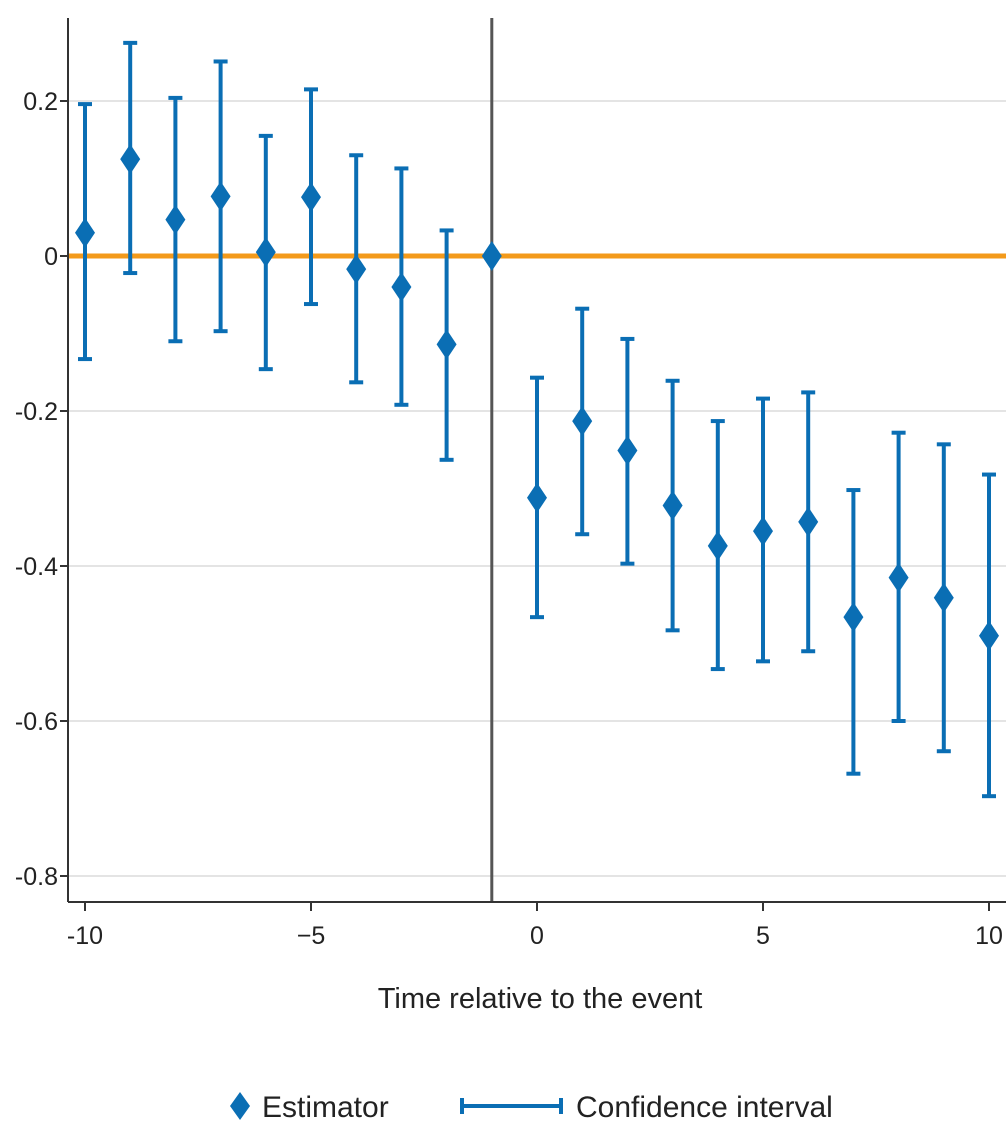 The width and height of the screenshot is (1006, 1130). I want to click on x-tick-label: 0, so click(537, 936).